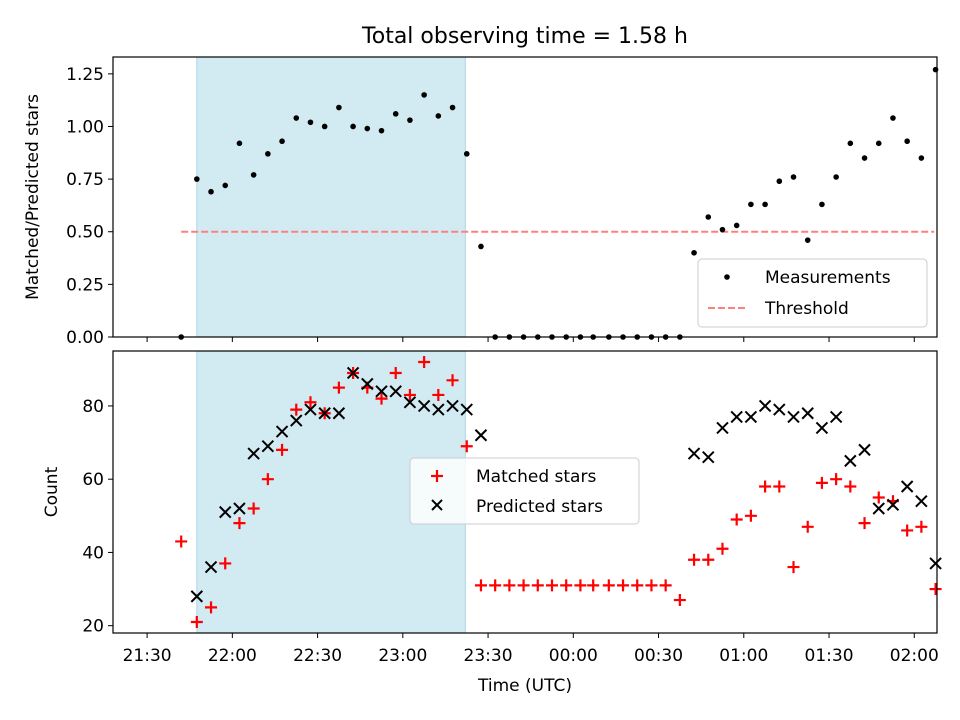  Describe the element at coordinates (437, 505) in the screenshot. I see `legend-marker-predicted` at that location.